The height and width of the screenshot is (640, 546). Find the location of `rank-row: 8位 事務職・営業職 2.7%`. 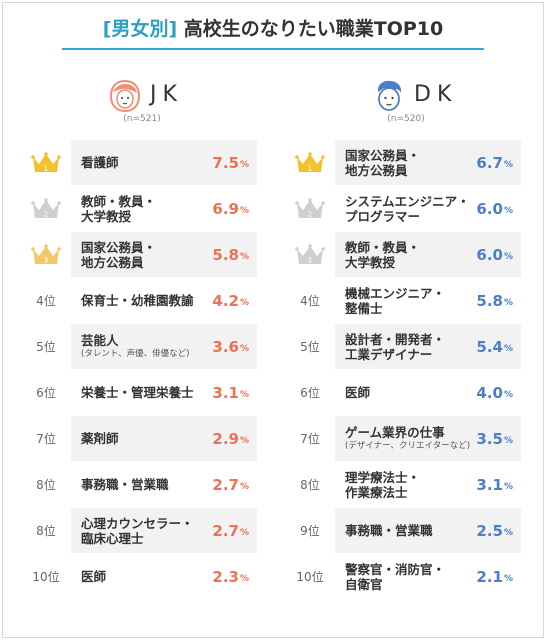

rank-row: 8位 事務職・営業職 2.7% is located at coordinates (142, 484).